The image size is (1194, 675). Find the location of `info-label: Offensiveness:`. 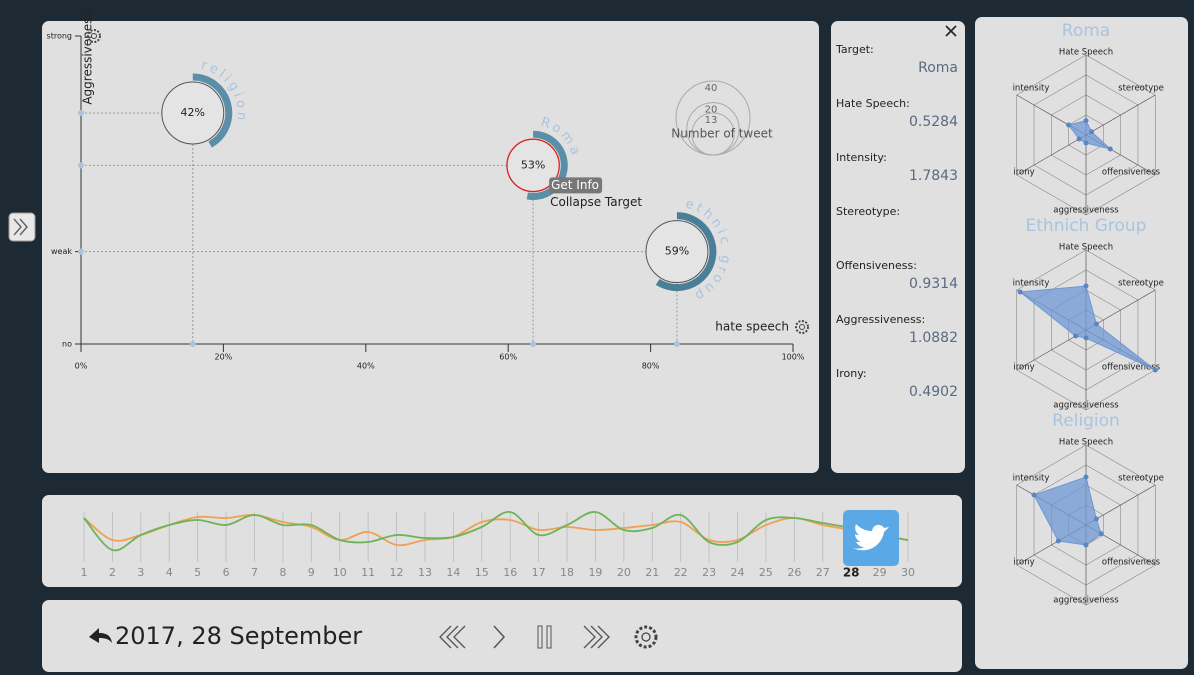

info-label: Offensiveness: is located at coordinates (876, 265).